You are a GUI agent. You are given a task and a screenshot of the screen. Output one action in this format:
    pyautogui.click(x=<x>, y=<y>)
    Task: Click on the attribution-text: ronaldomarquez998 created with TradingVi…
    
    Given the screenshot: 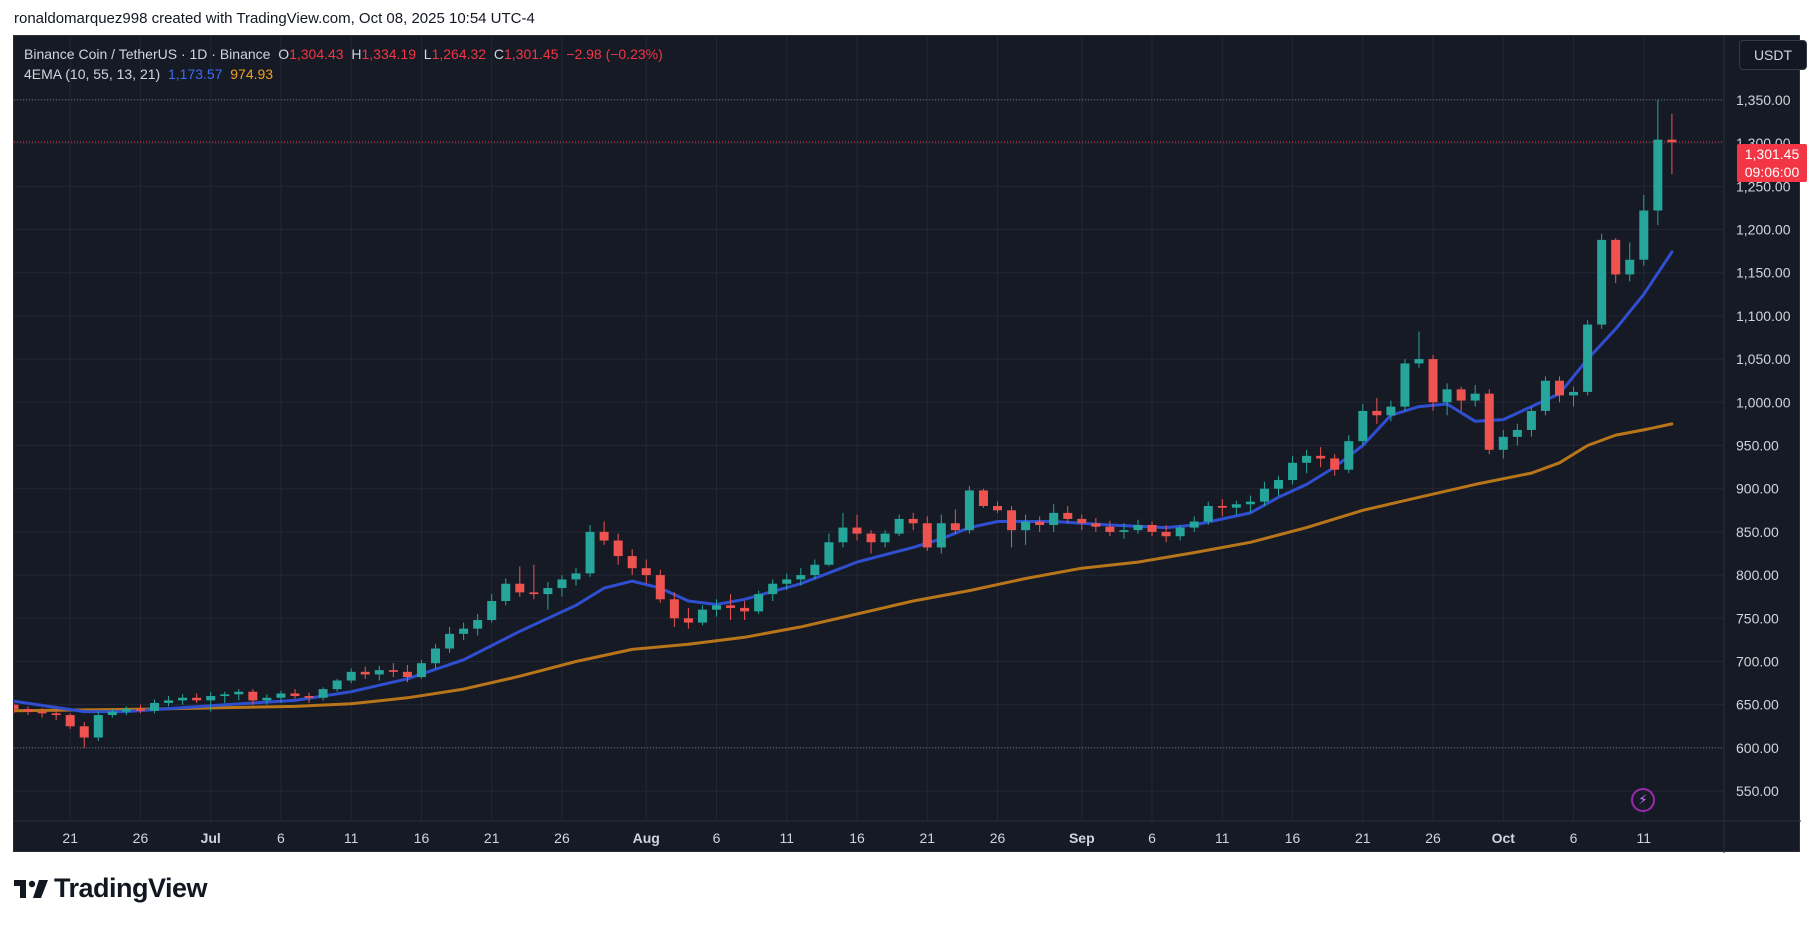 What is the action you would take?
    pyautogui.click(x=274, y=18)
    